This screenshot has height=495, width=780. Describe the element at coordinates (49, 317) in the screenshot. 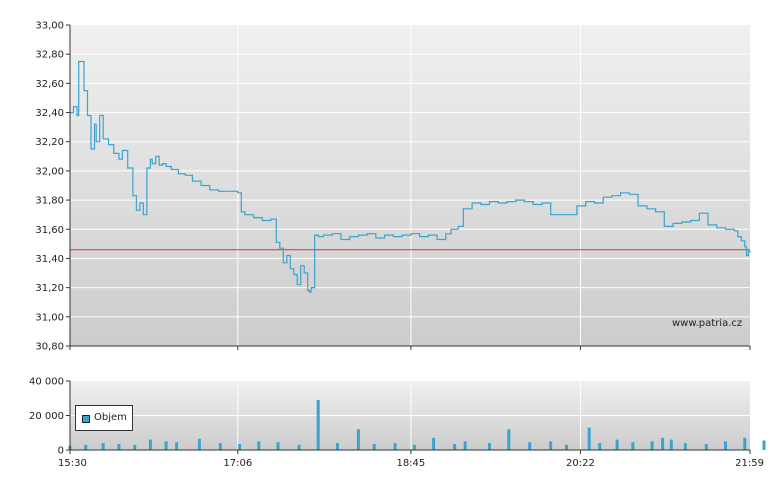

I see `price-y-tick-label: 31,00` at that location.